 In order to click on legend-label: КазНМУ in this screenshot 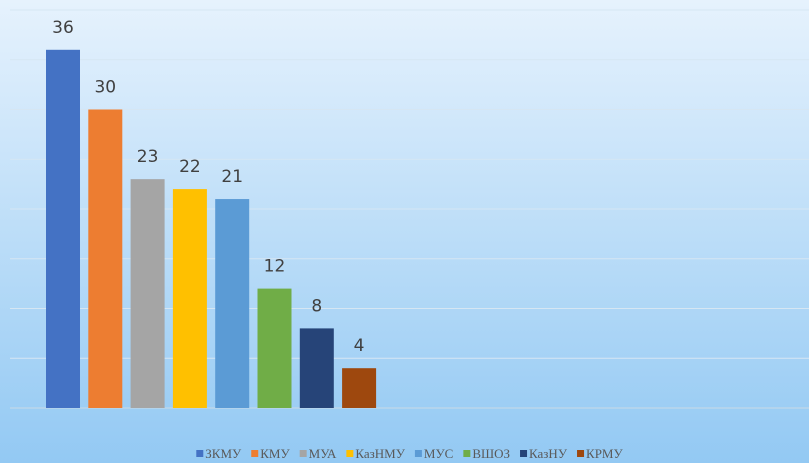, I will do `click(380, 453)`.